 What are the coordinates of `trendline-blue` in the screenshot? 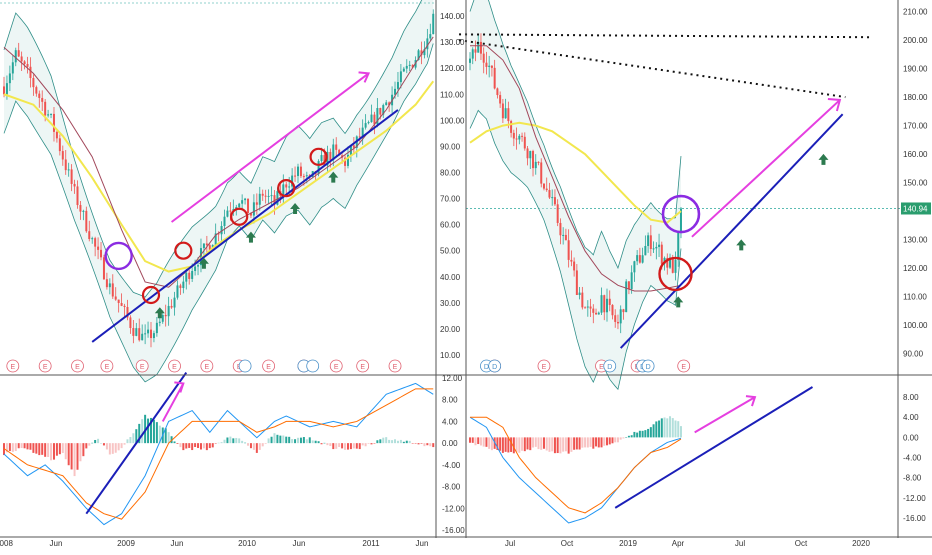 It's located at (731, 231).